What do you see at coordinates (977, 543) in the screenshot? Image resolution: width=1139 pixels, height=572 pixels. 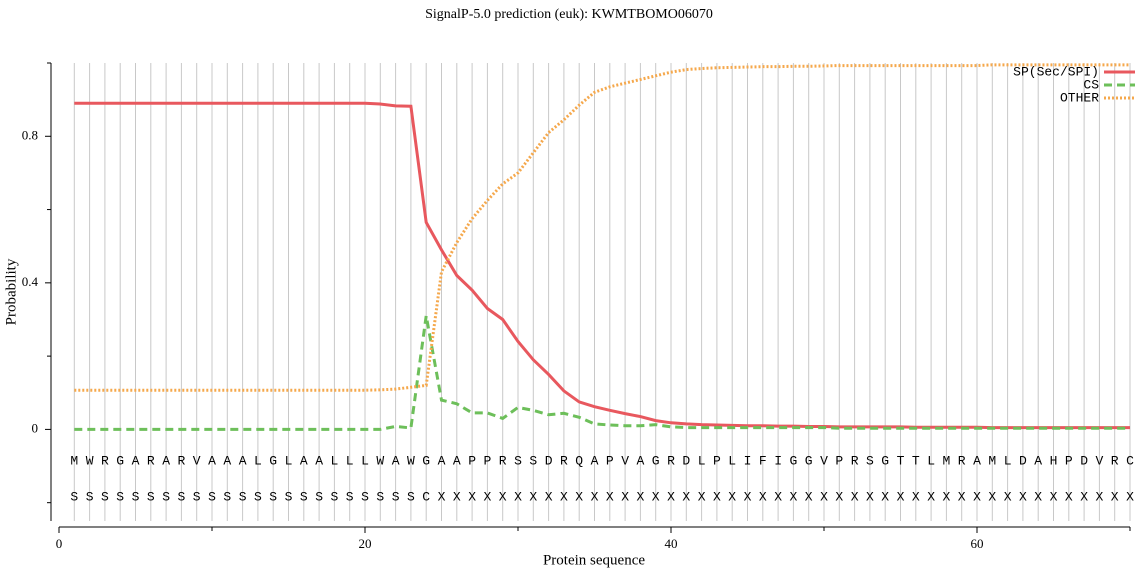 I see `x-tick-label: 60` at bounding box center [977, 543].